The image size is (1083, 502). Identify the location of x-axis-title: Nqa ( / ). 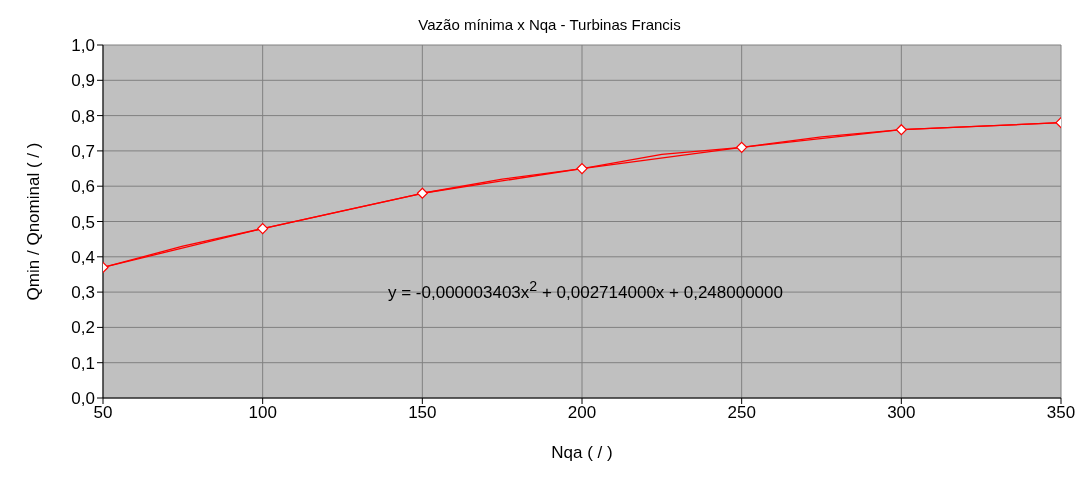
(582, 452).